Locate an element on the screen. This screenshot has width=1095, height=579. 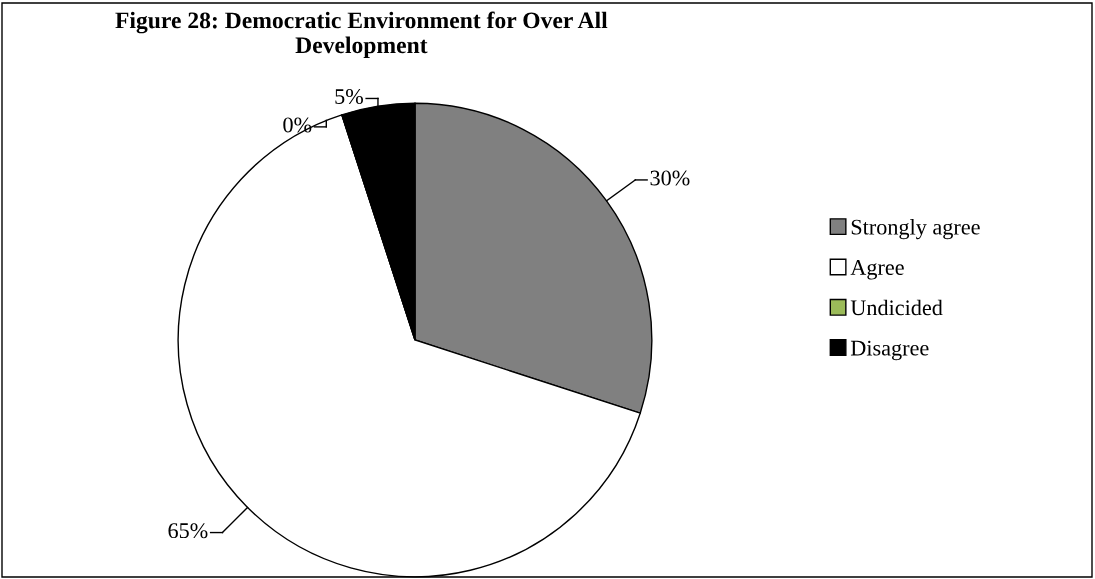
data-label: 65% is located at coordinates (188, 531).